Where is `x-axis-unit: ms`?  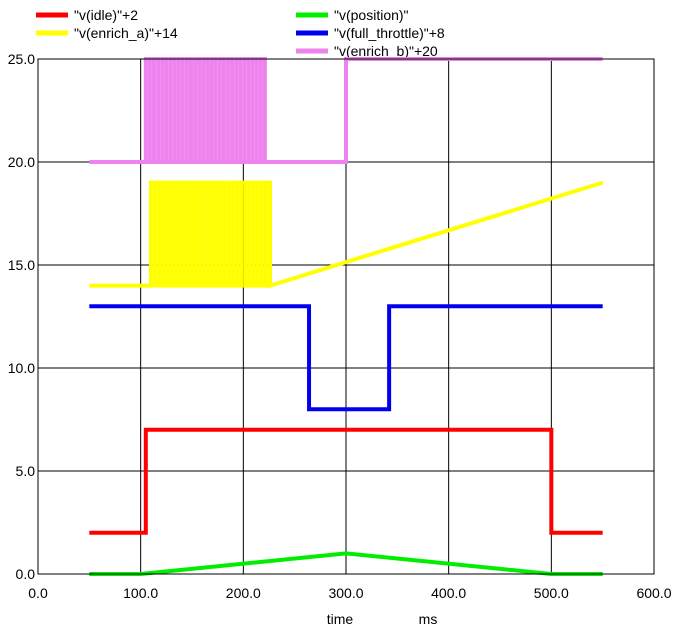
x-axis-unit: ms is located at coordinates (428, 619).